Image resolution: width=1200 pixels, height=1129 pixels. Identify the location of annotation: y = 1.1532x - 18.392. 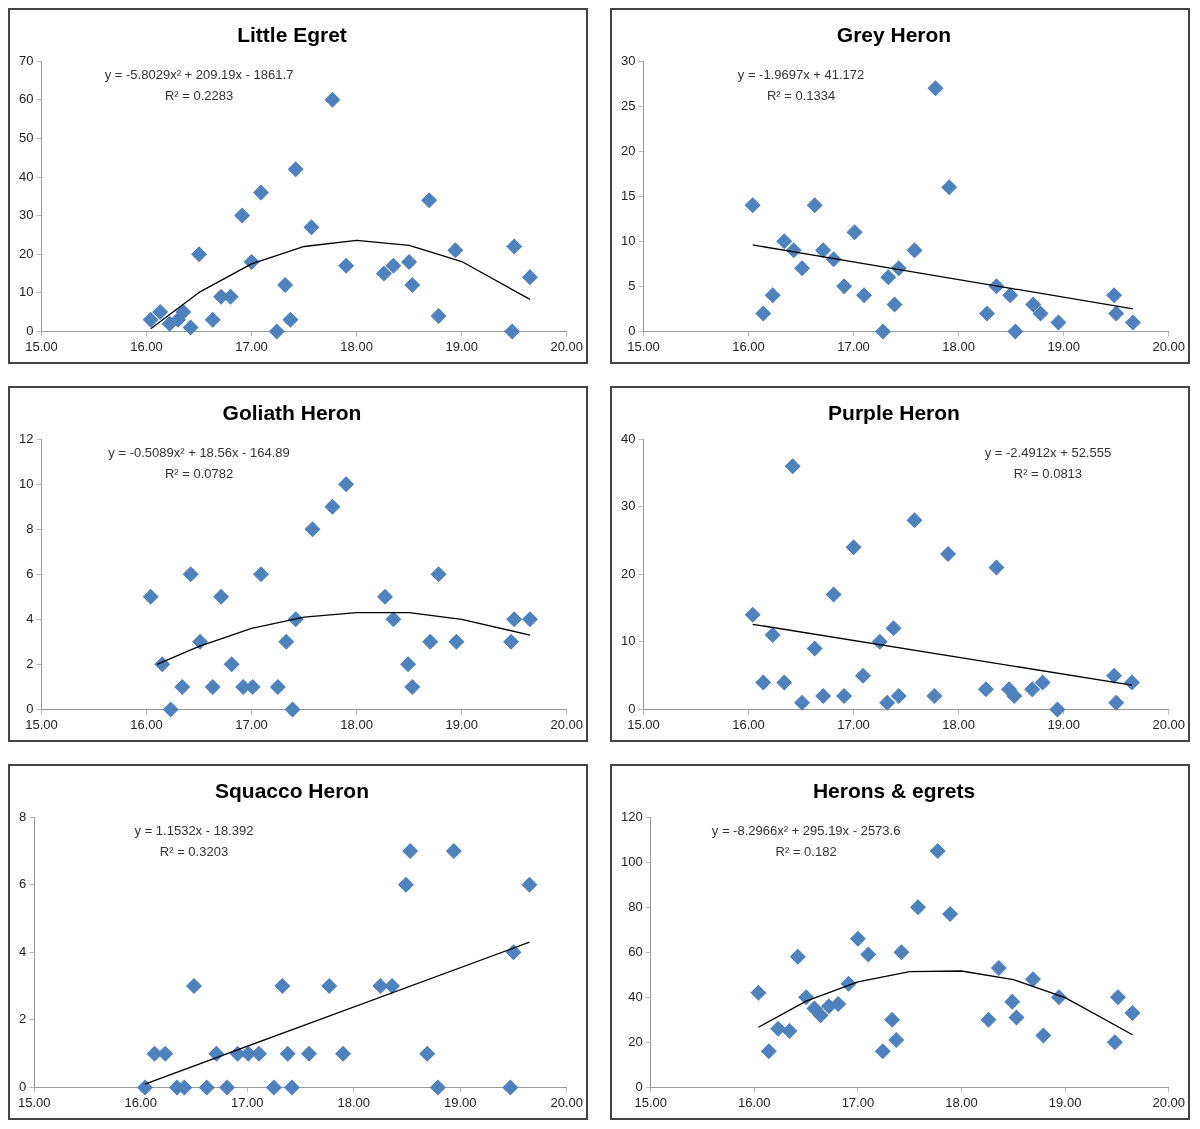
(194, 830).